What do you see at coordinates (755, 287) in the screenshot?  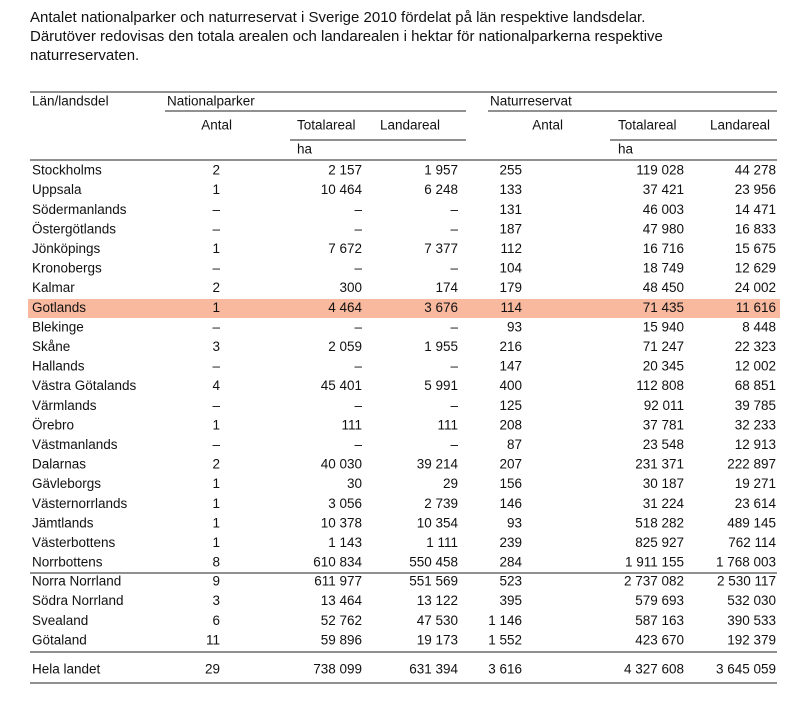 I see `cell: 24 002` at bounding box center [755, 287].